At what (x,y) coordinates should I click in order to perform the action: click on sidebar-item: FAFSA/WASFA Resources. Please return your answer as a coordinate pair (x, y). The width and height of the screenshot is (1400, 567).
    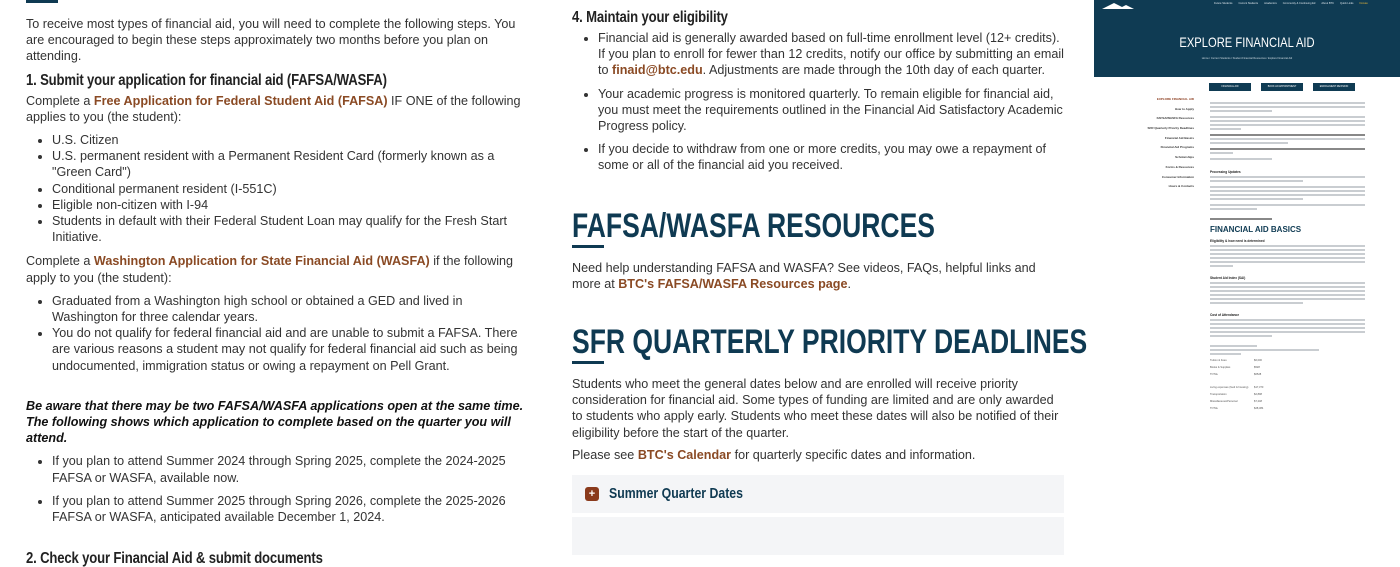
    Looking at the image, I should click on (1175, 118).